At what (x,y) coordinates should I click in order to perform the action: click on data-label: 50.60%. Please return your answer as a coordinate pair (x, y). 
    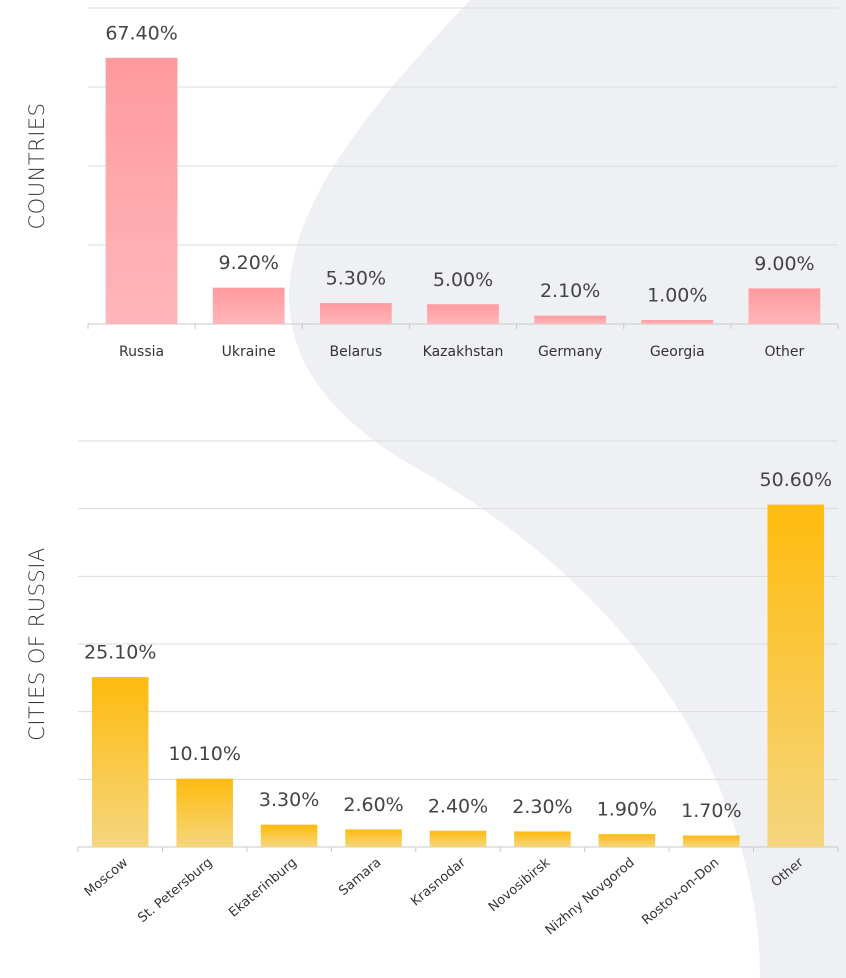
    Looking at the image, I should click on (796, 480).